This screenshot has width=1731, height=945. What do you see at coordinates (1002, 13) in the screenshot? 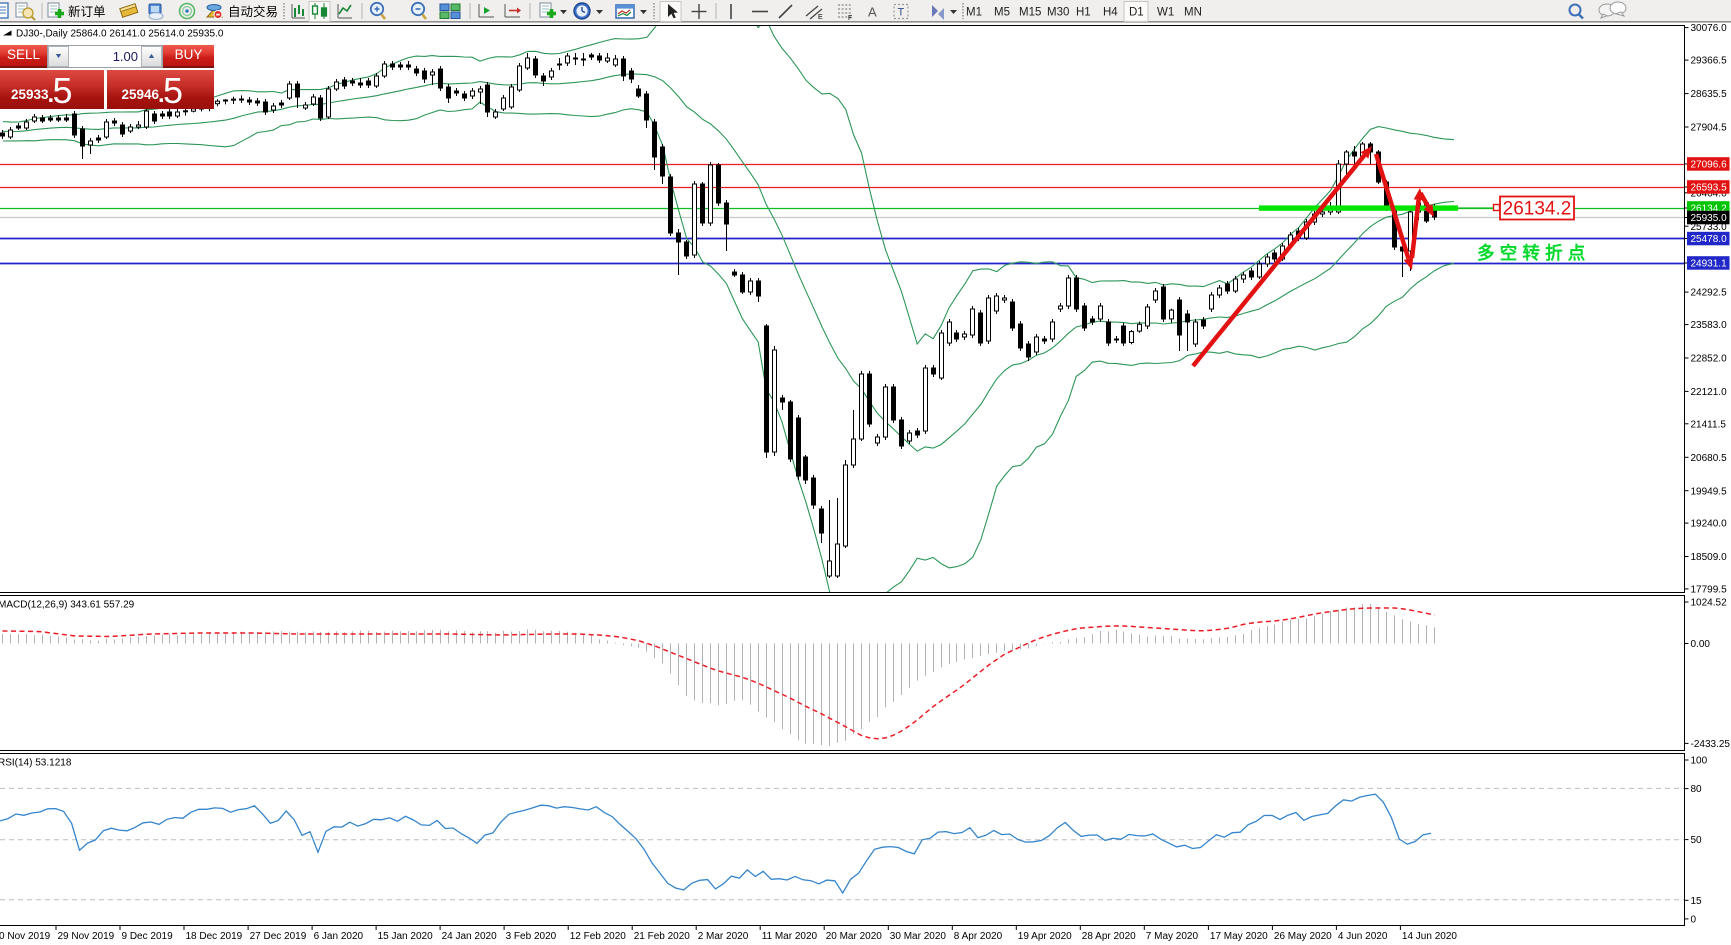
I see `svg-text: M5` at bounding box center [1002, 13].